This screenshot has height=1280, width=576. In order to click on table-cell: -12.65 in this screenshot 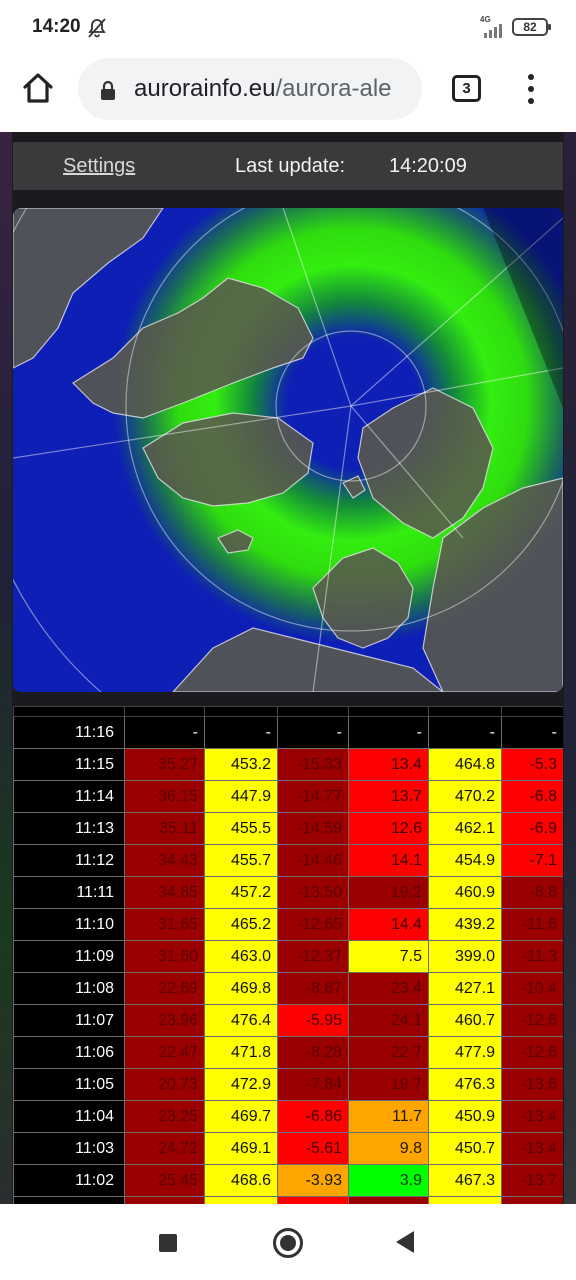, I will do `click(313, 924)`.